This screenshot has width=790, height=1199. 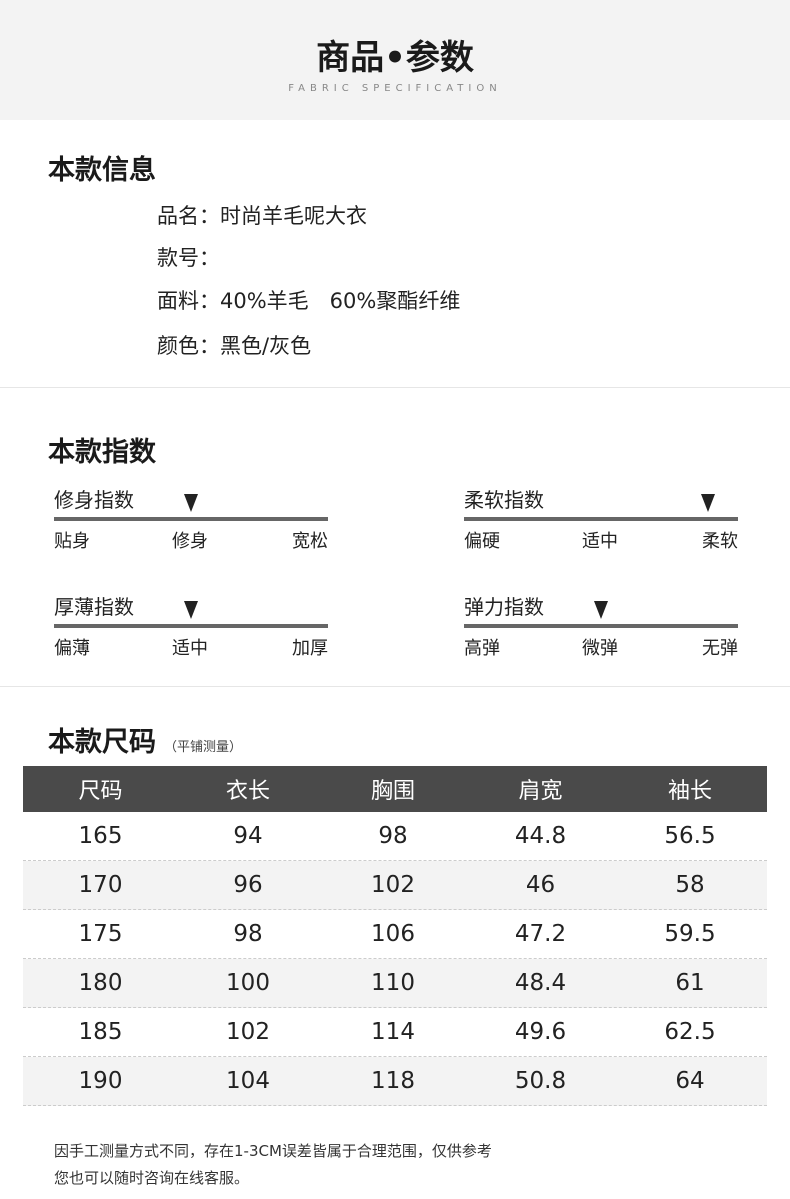 What do you see at coordinates (100, 836) in the screenshot?
I see `table-cell: 165` at bounding box center [100, 836].